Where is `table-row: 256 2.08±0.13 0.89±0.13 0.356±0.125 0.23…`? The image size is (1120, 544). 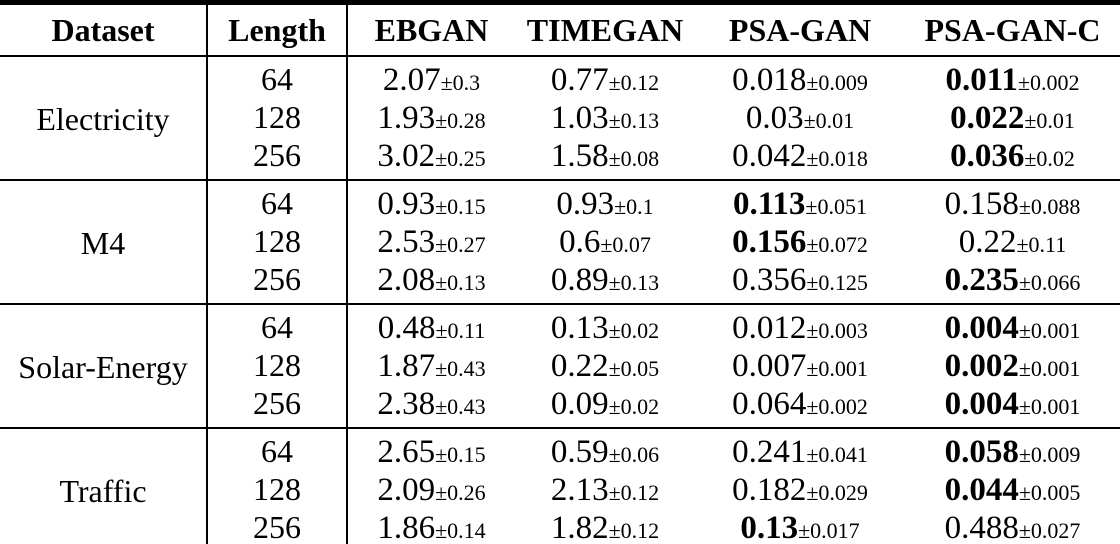 table-row: 256 2.08±0.13 0.89±0.13 0.356±0.125 0.23… is located at coordinates (560, 282).